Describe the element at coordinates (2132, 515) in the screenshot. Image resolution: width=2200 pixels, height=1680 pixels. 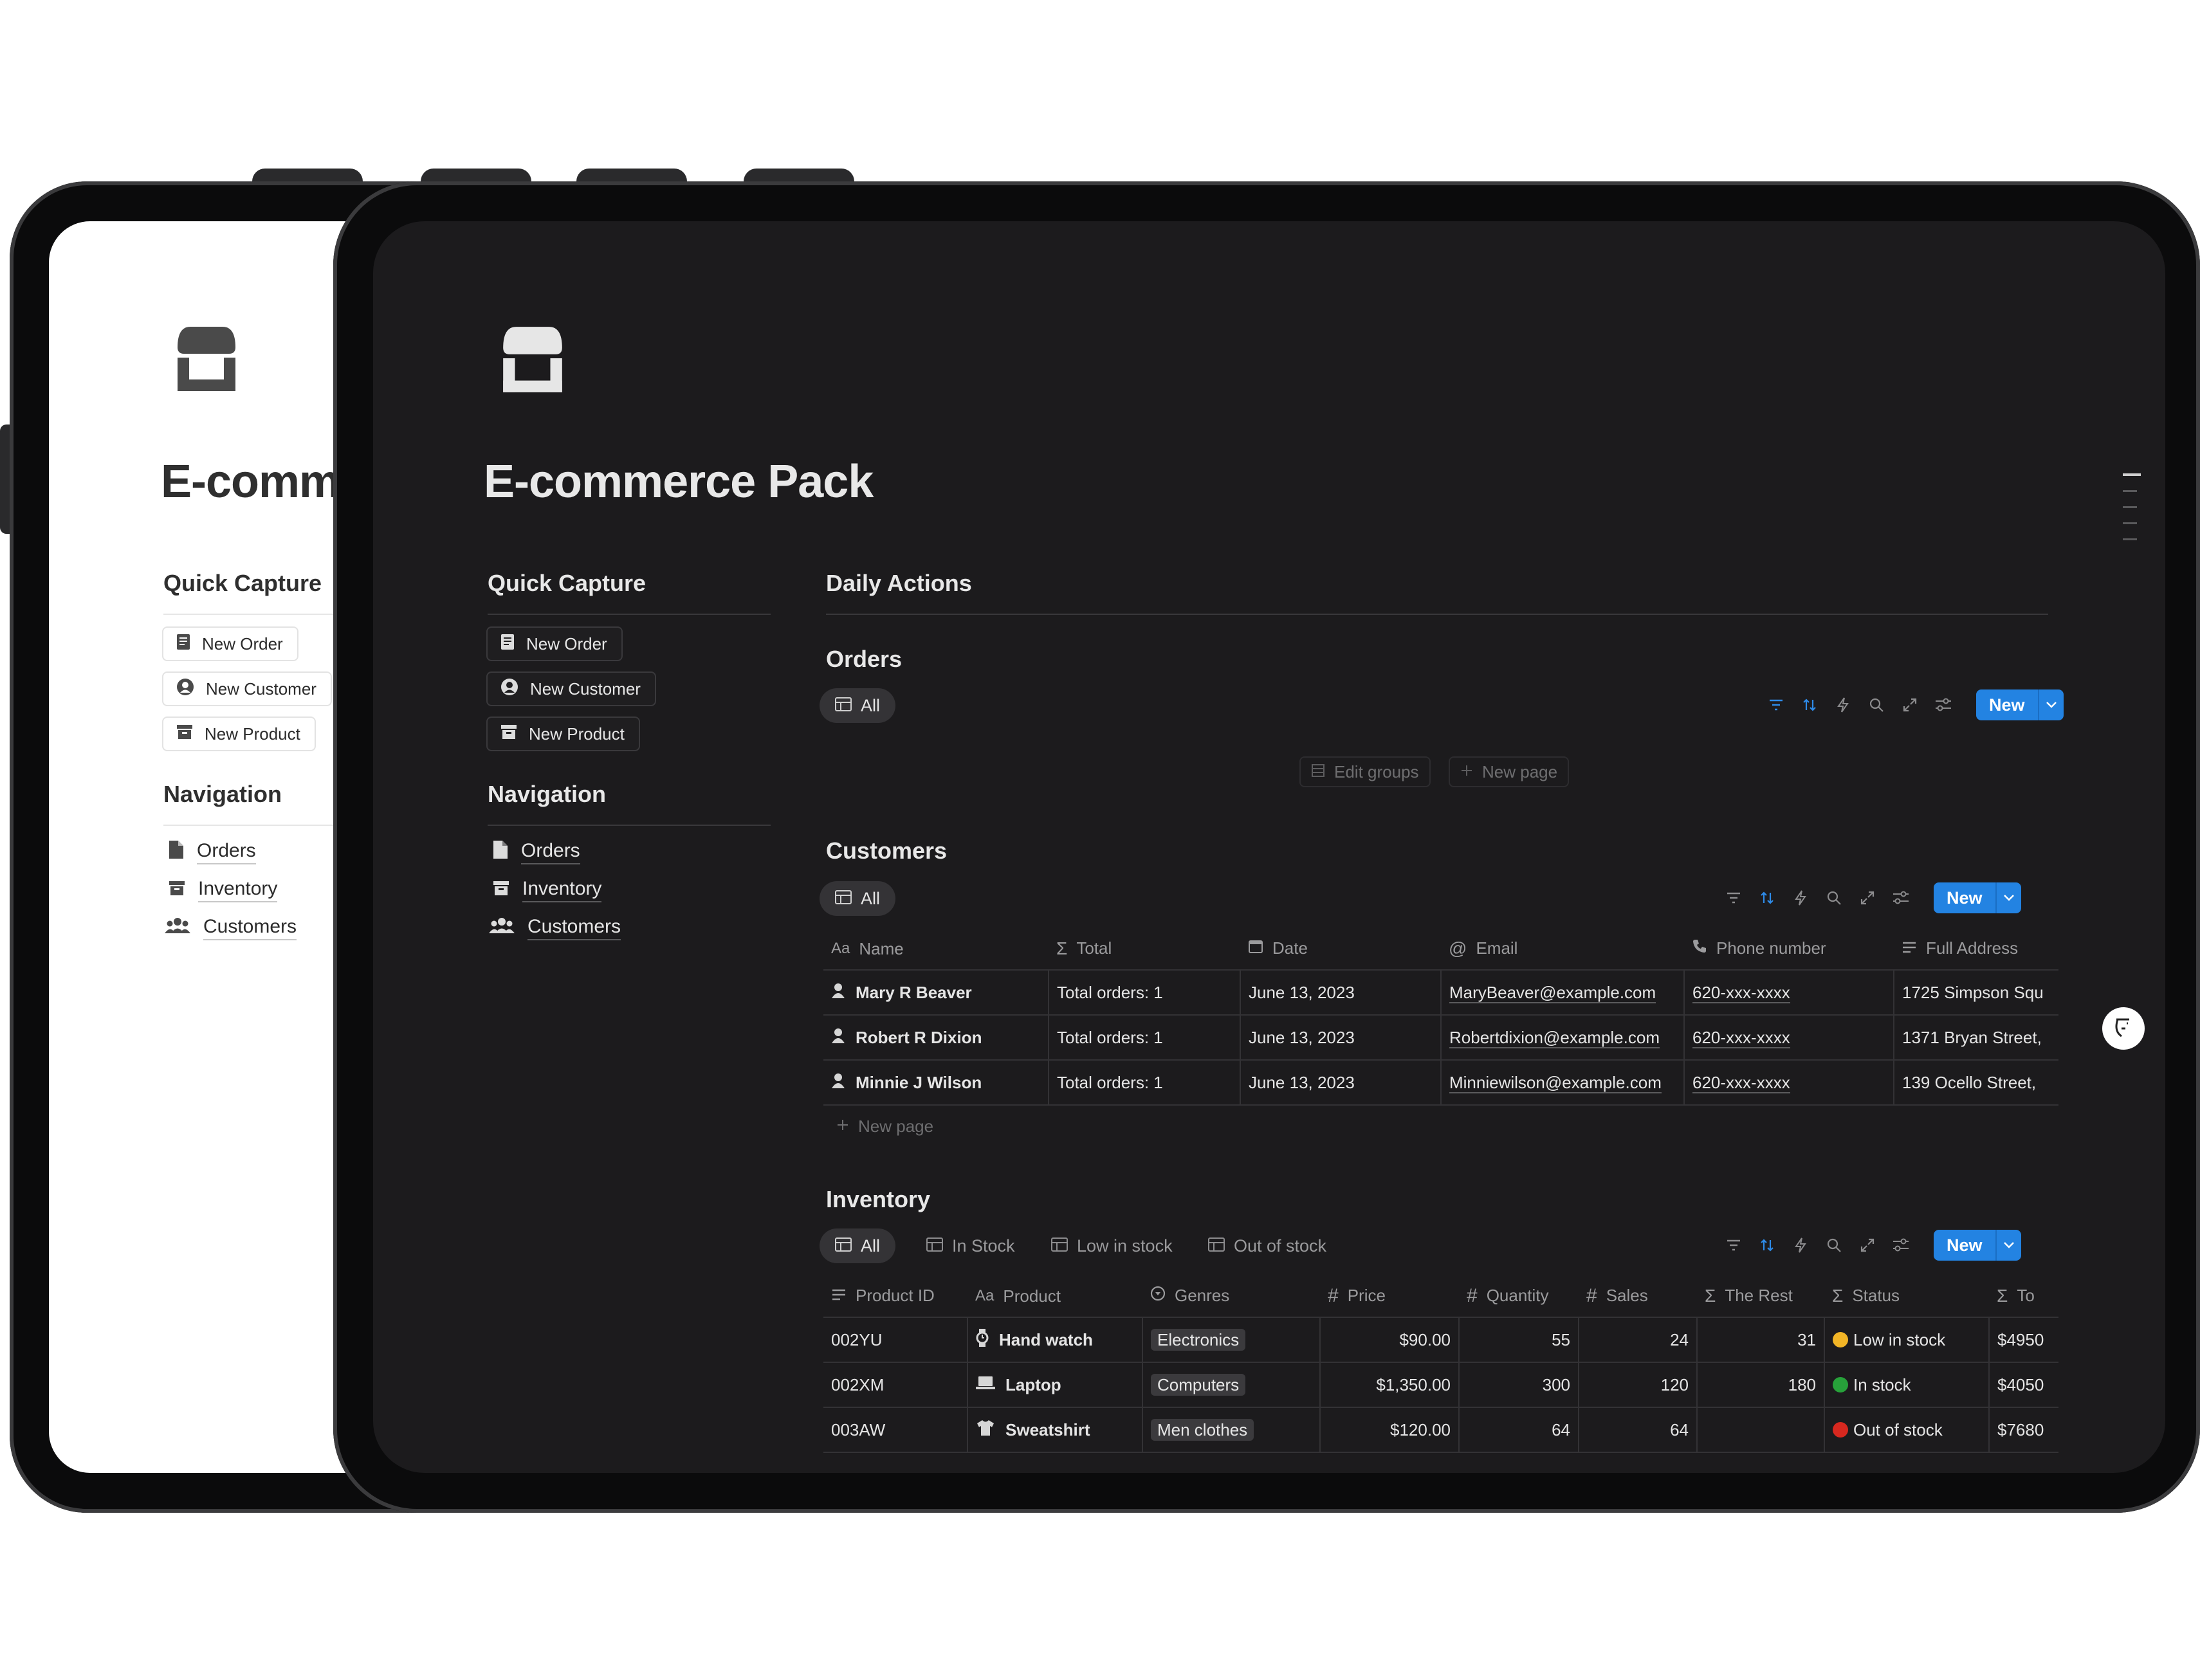
I see `outline-indicator` at that location.